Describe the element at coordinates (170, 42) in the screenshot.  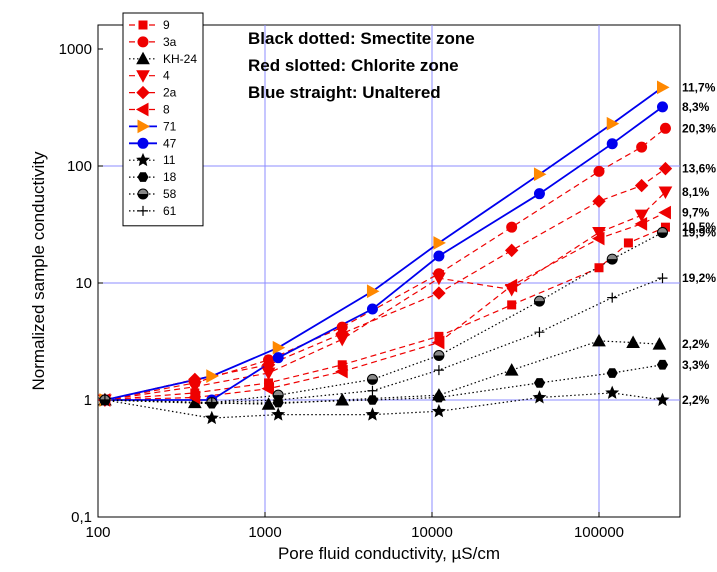
I see `legend-label-3a: 3a` at that location.